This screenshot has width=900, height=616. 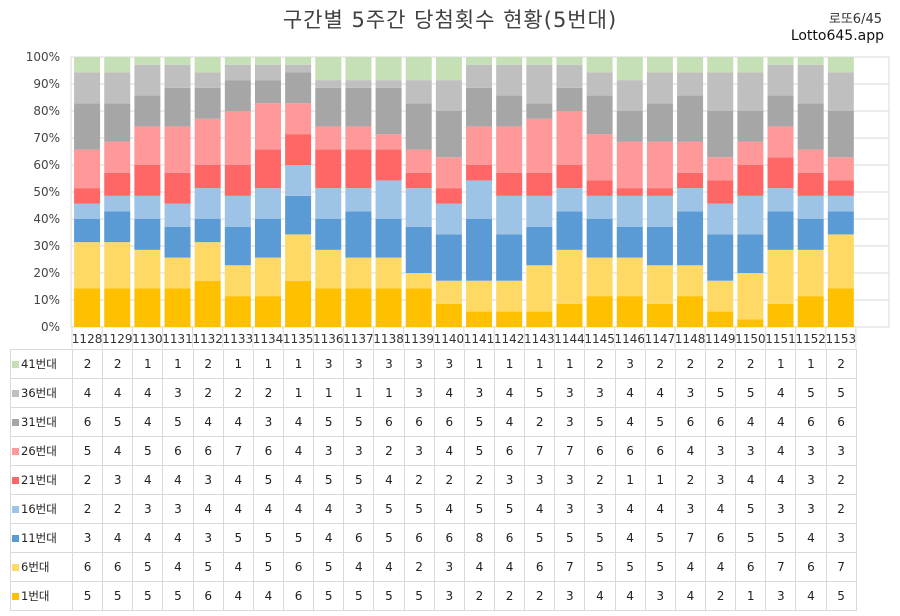 I want to click on table-row: 36번대 4 4 4 3 2 2 2 1 1 1 1 3 4 3 4 5 3 3 4 4 3 5 5 4 5 5, so click(x=433, y=393).